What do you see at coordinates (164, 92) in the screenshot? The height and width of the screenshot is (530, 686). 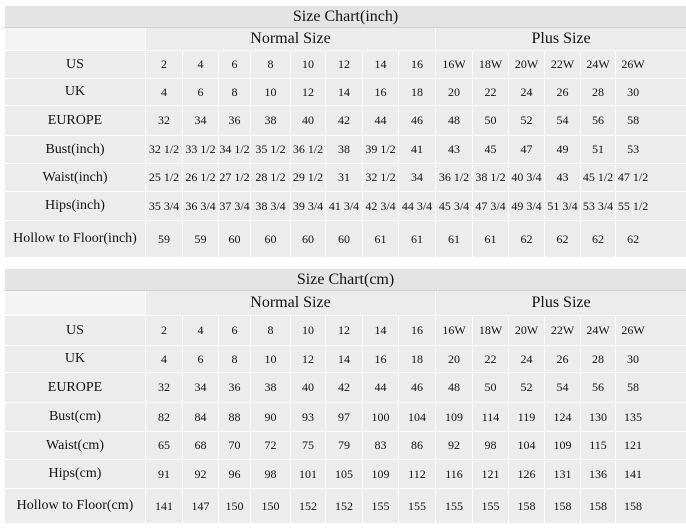 I see `size-cell: 4` at bounding box center [164, 92].